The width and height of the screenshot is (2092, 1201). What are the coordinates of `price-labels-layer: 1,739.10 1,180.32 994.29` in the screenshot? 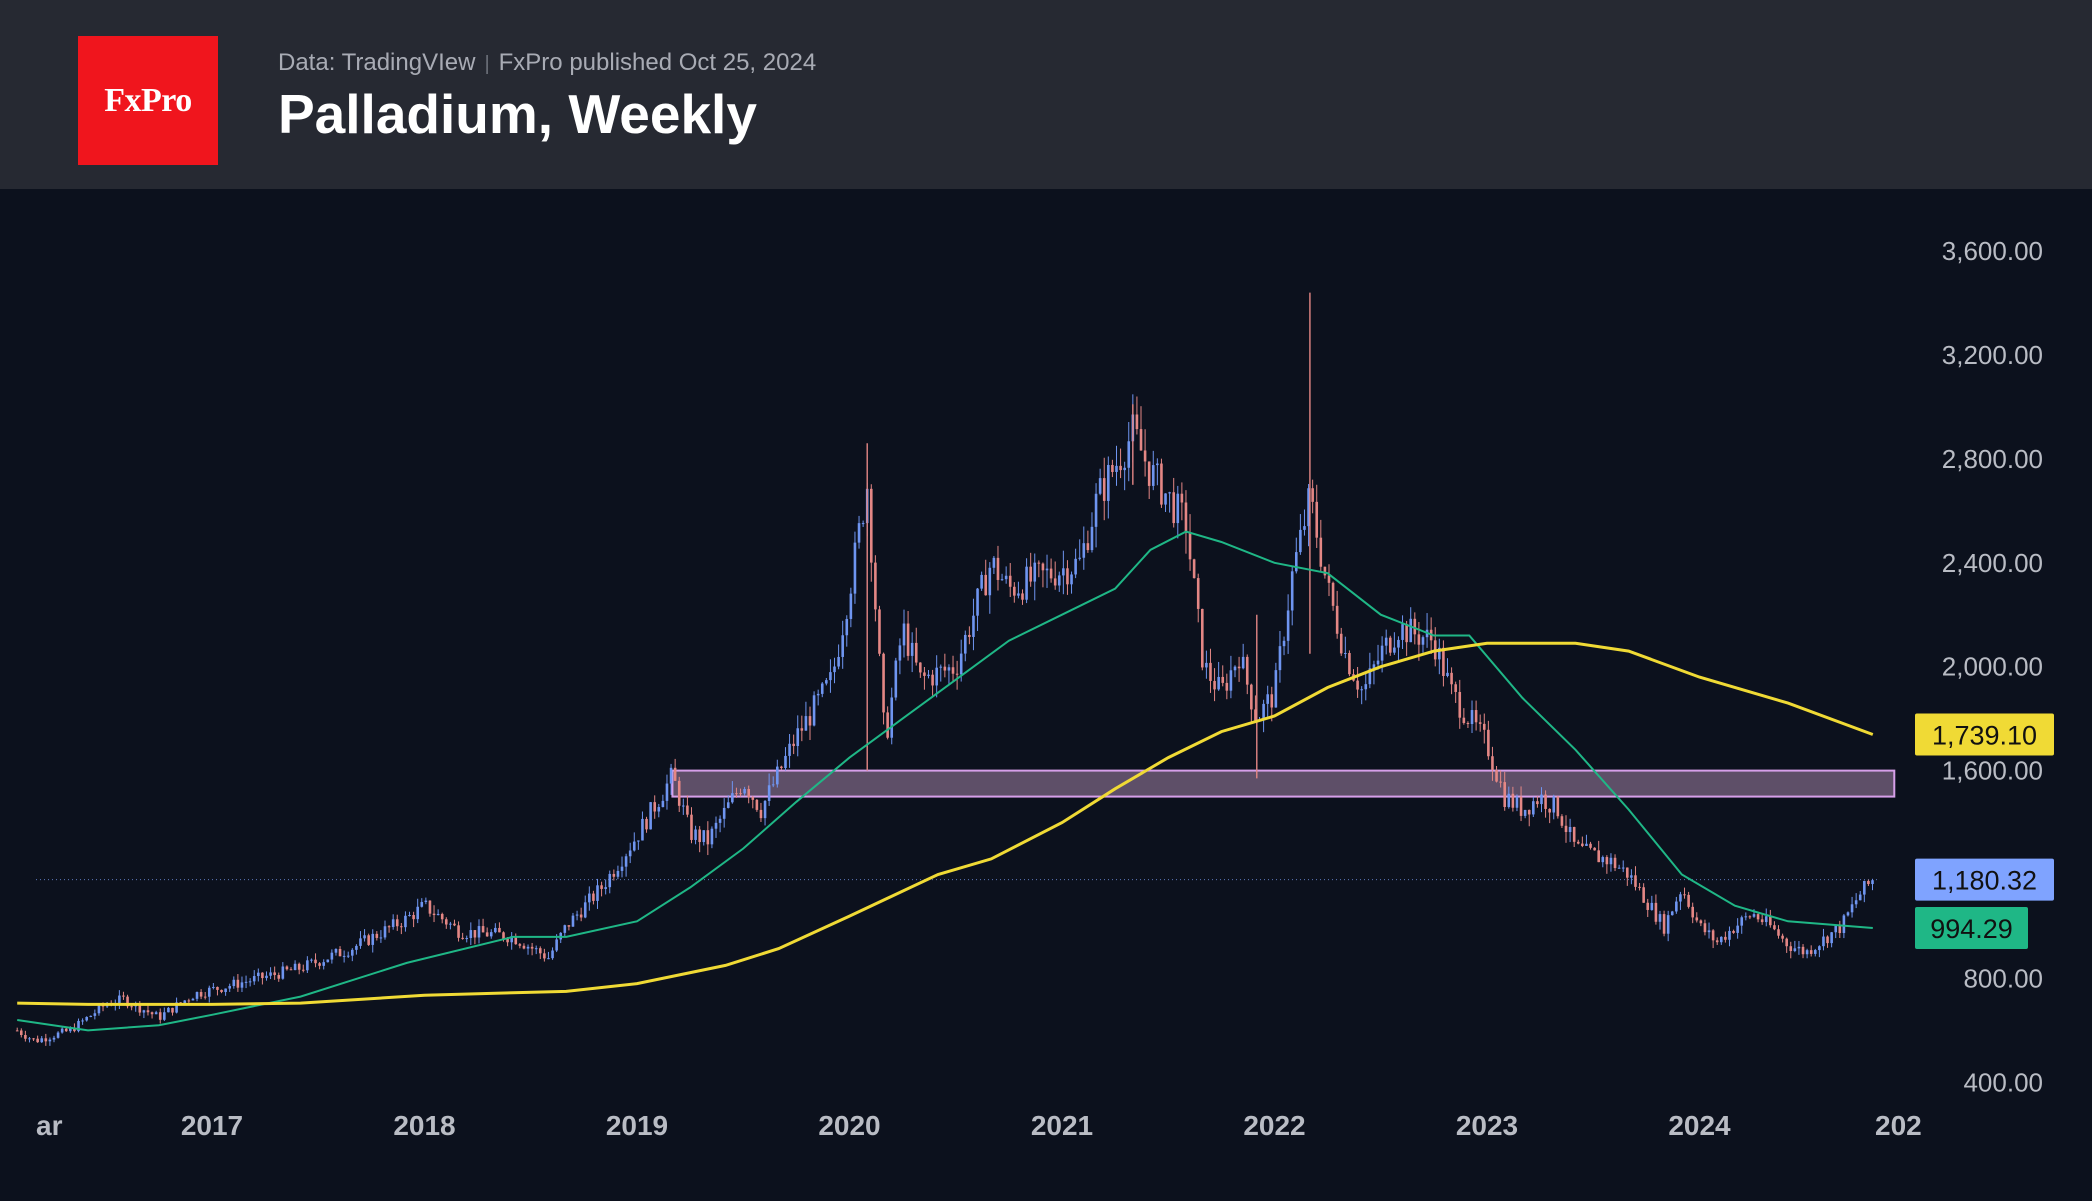 It's located at (1984, 831).